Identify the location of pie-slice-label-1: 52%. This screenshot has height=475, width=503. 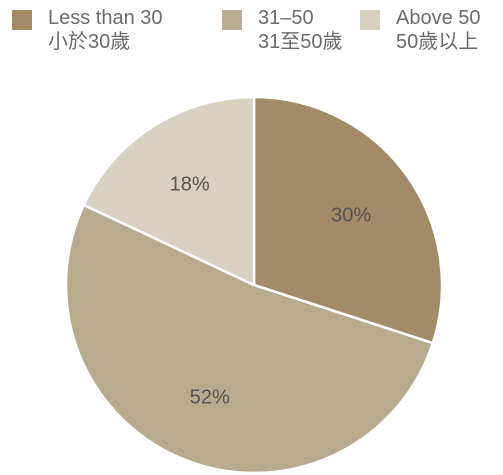
(210, 398).